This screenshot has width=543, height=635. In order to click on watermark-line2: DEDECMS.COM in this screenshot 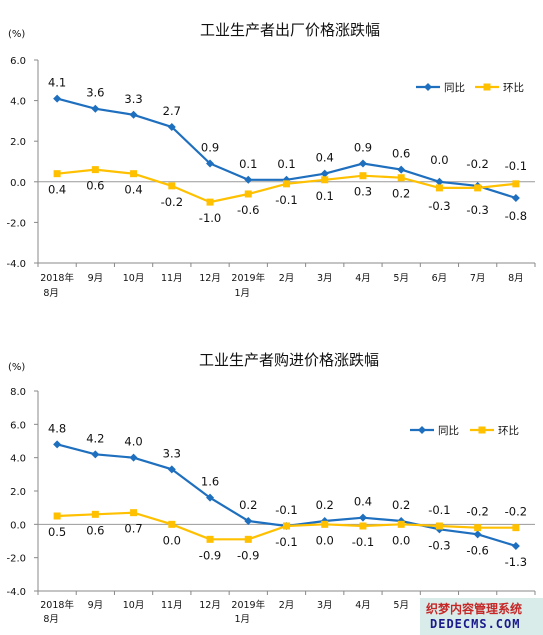, I will do `click(475, 624)`.